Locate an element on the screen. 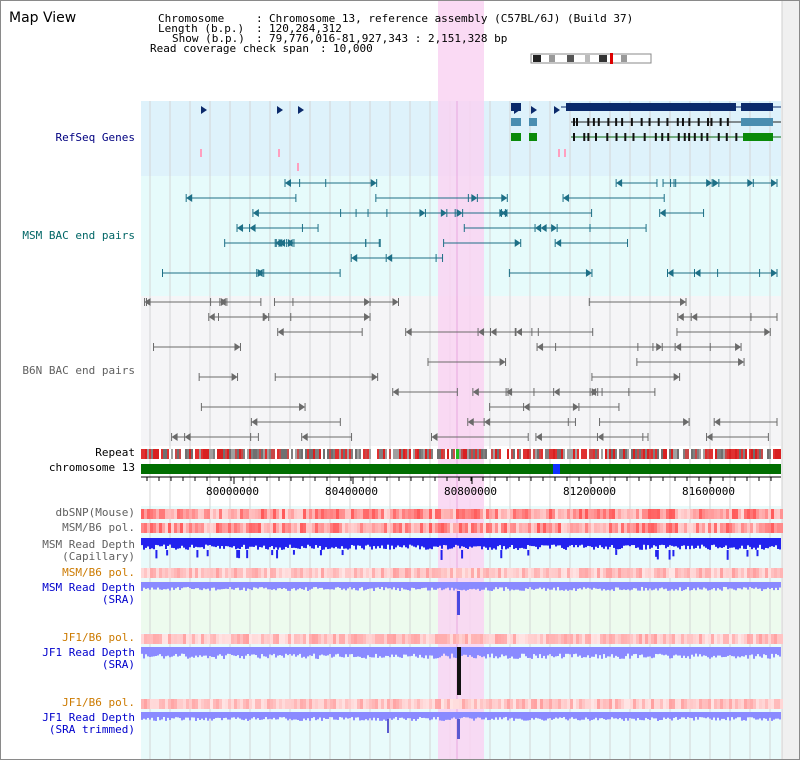 The width and height of the screenshot is (800, 760). track-label-msm-depth-capillary: MSM Read Depth is located at coordinates (88, 544).